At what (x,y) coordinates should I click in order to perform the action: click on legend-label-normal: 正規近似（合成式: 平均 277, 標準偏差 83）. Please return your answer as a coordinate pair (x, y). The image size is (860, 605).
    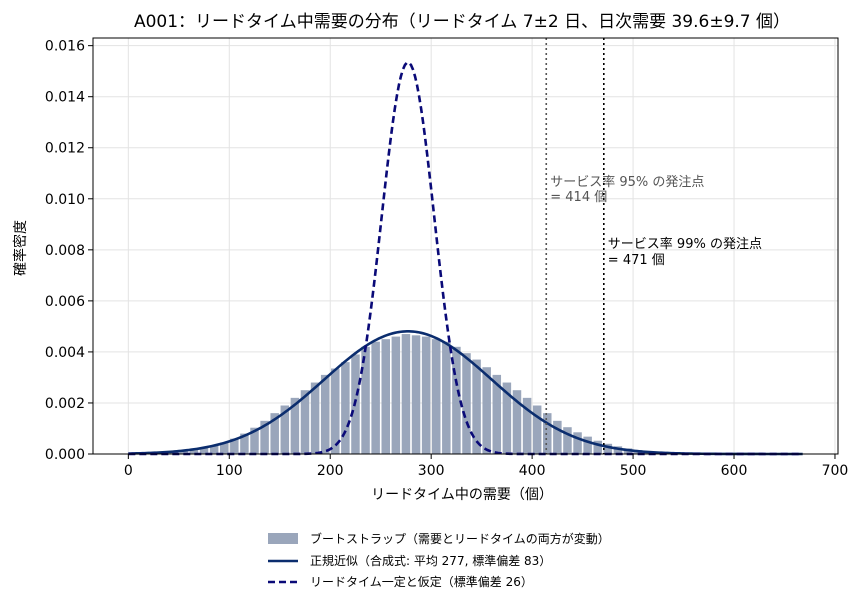
    Looking at the image, I should click on (430, 560).